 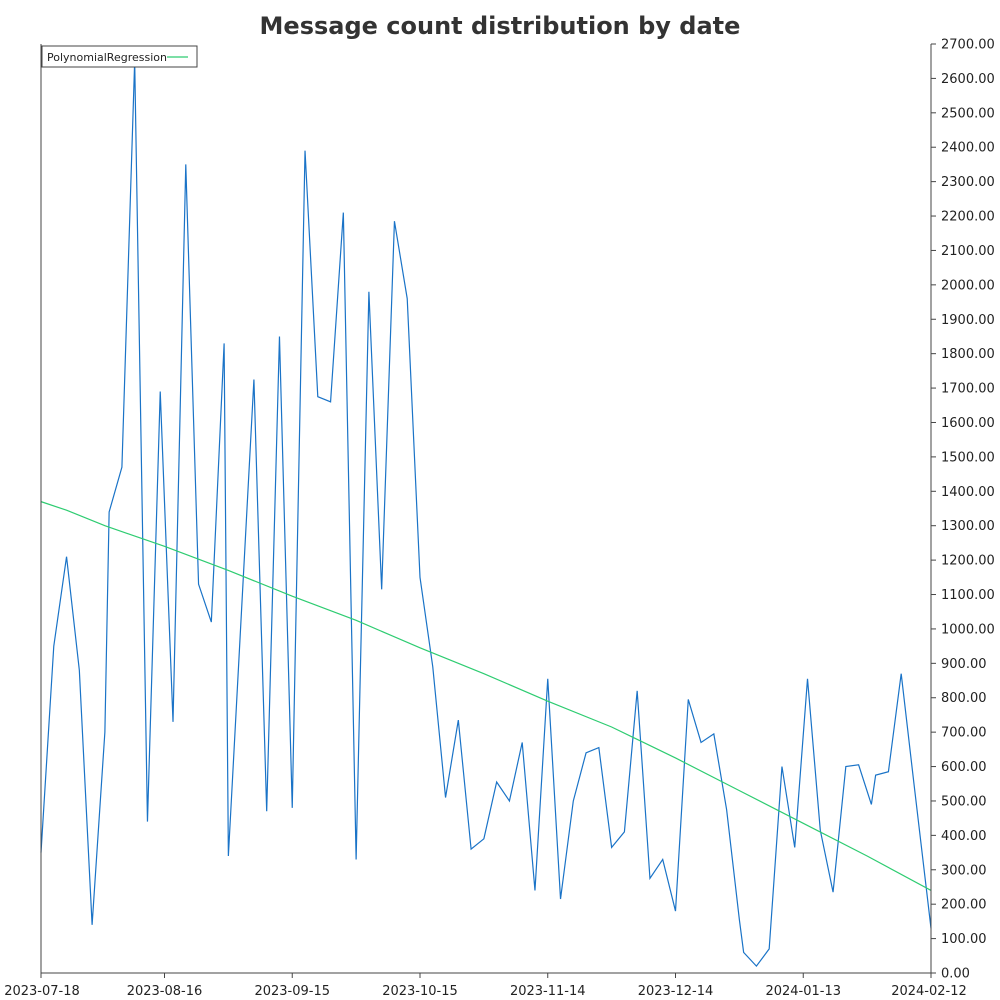 What do you see at coordinates (964, 664) in the screenshot?
I see `y-tick-label: 900.00` at bounding box center [964, 664].